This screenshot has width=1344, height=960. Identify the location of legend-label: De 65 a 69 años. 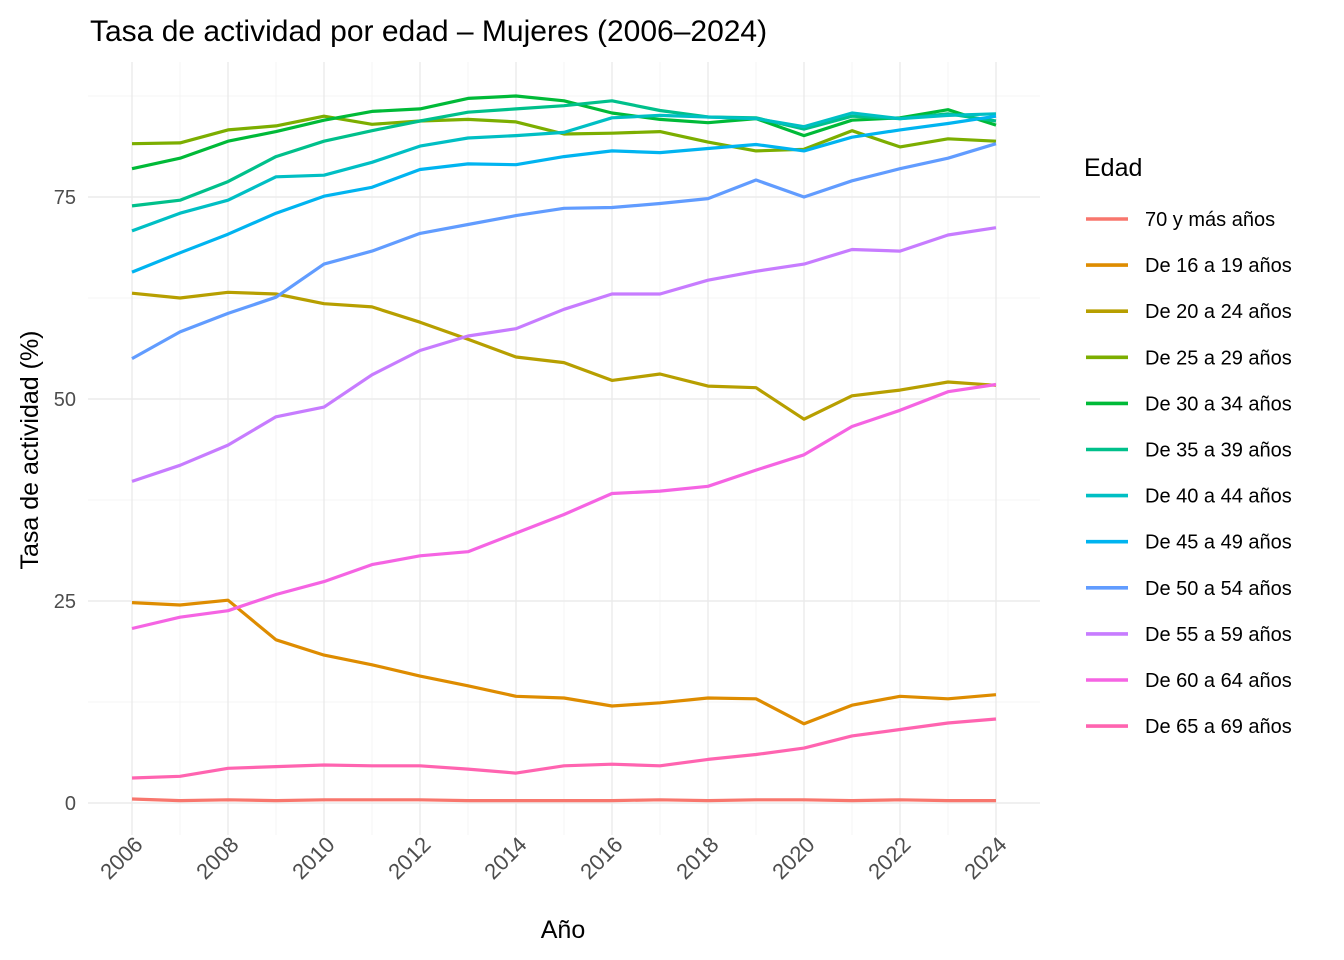
(1218, 727).